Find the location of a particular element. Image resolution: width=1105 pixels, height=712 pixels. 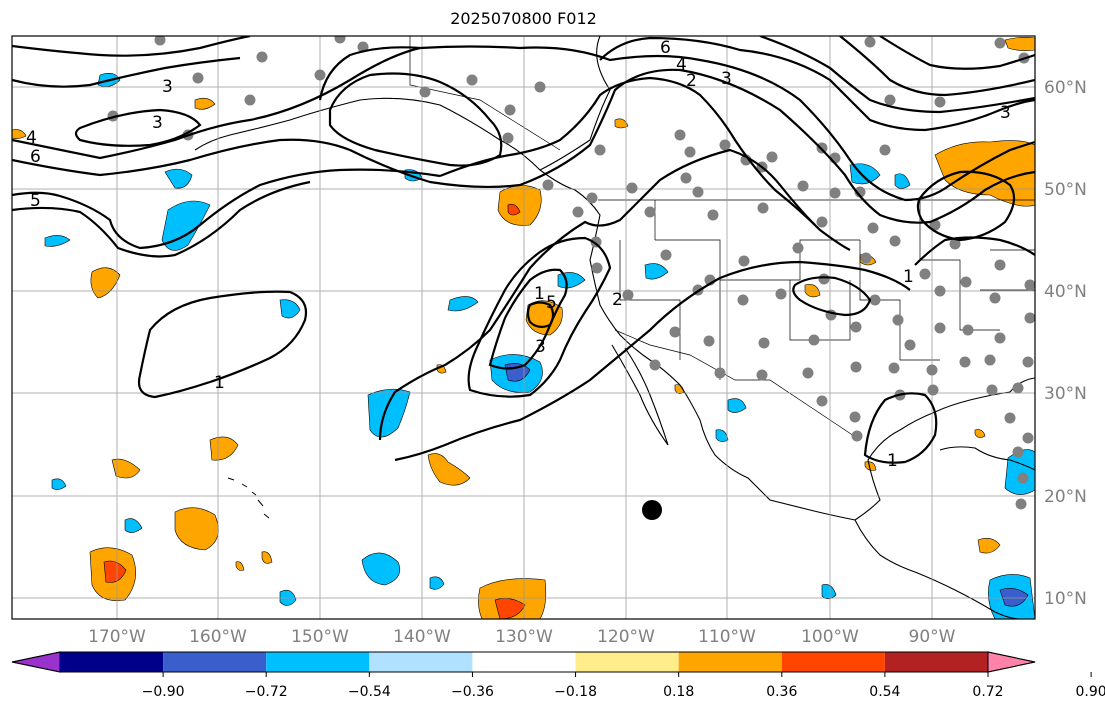

lon-label: 90°W is located at coordinates (932, 637).